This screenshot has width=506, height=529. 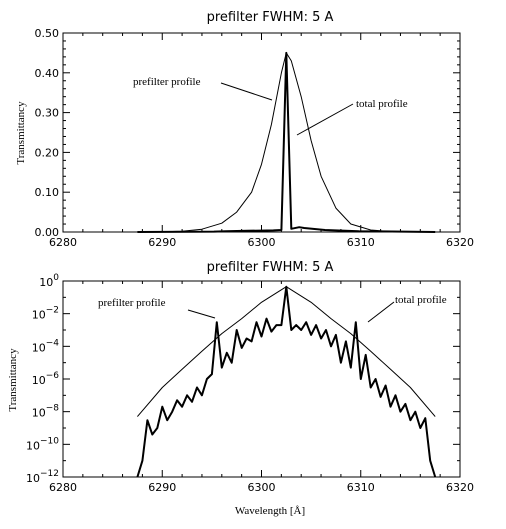 I want to click on bottom-y-tick-label-exp: −4, so click(x=53, y=343).